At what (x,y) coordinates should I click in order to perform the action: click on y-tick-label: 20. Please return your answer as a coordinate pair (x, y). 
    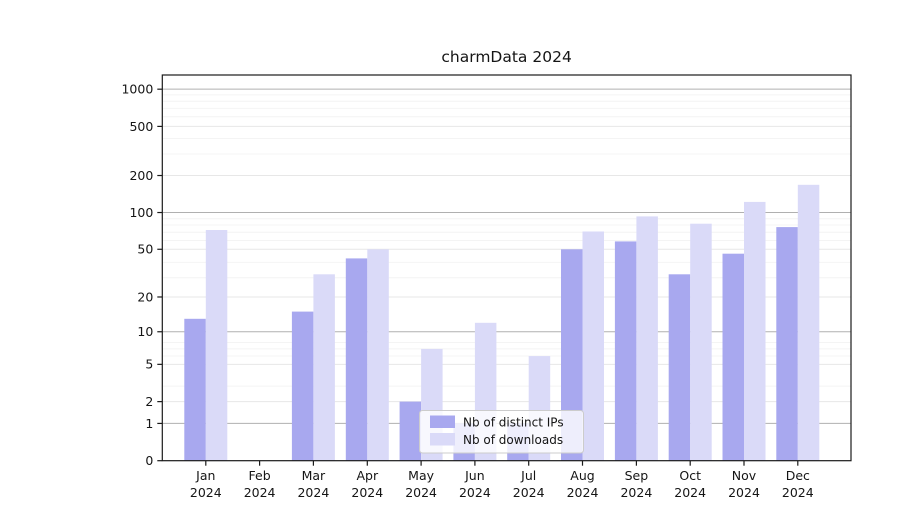
    Looking at the image, I should click on (145, 296).